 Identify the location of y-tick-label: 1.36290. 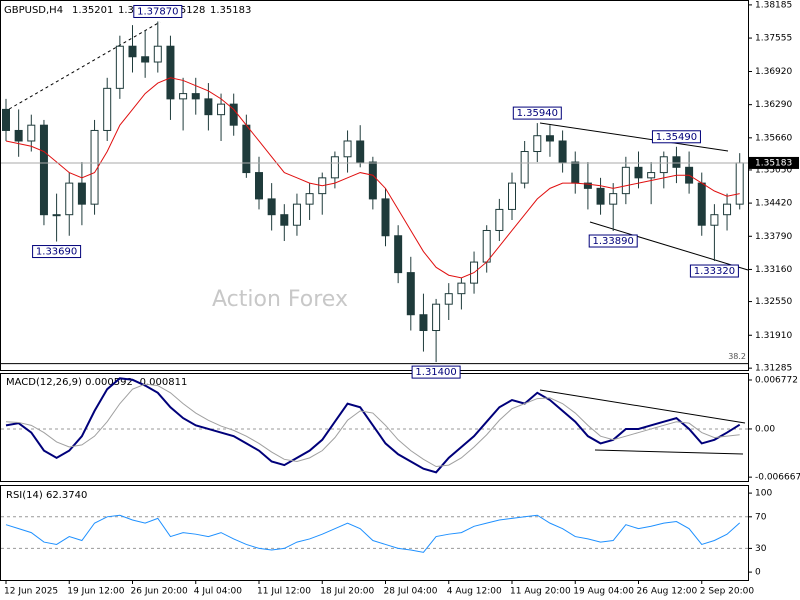
(773, 105).